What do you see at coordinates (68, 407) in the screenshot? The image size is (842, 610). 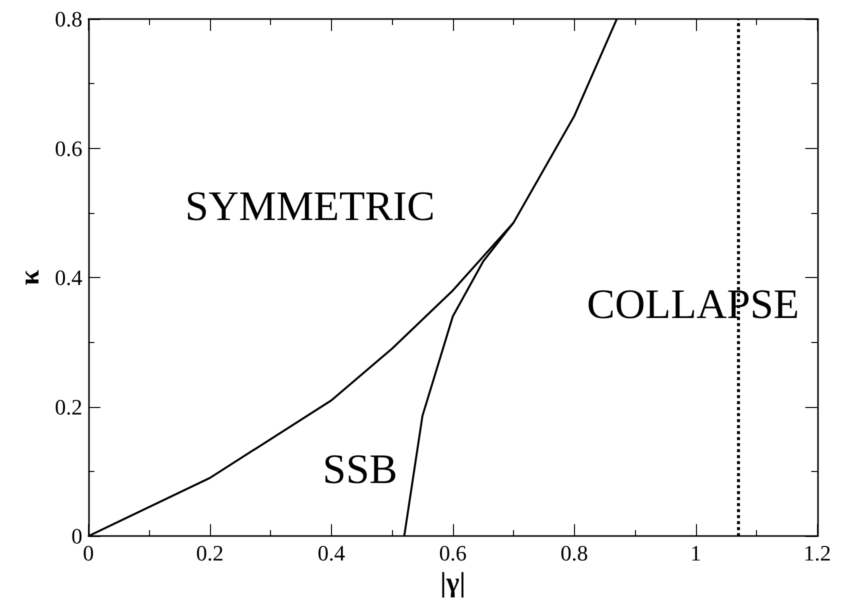 I see `y-tick-label: 0.2` at bounding box center [68, 407].